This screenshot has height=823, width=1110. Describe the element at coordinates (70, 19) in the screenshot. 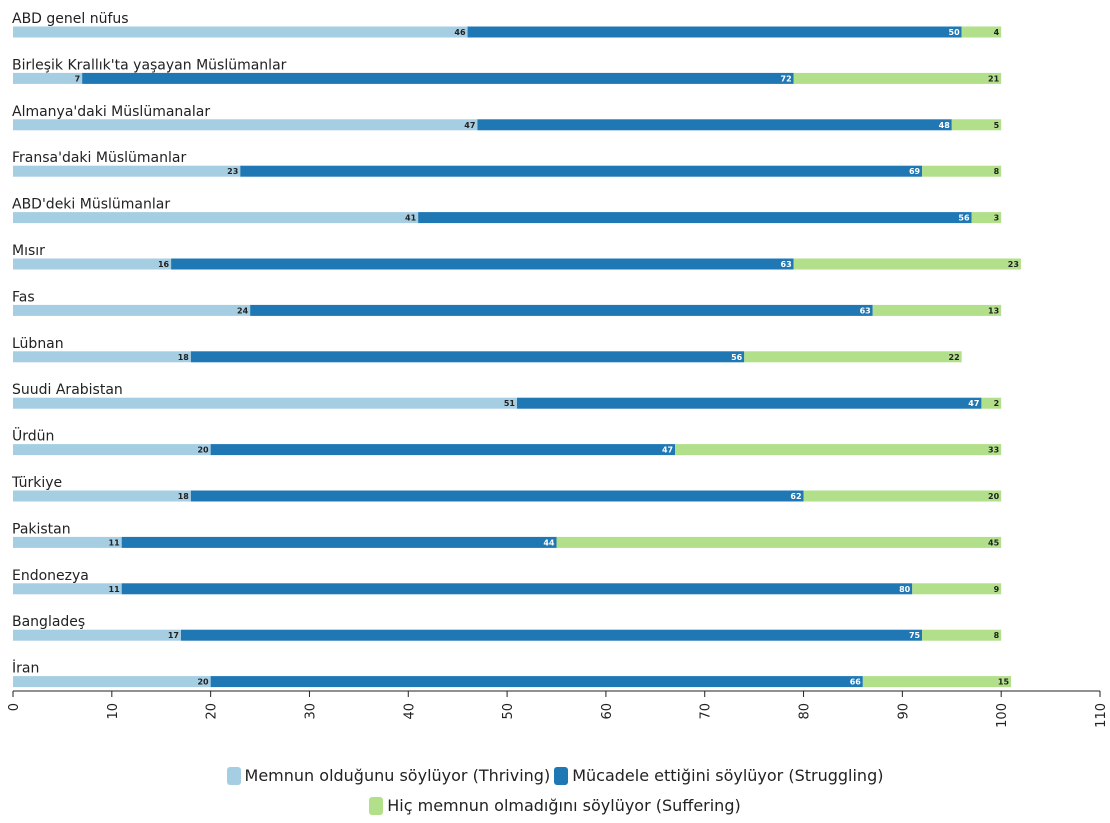

I see `category-label: ABD genel nüfus` at that location.